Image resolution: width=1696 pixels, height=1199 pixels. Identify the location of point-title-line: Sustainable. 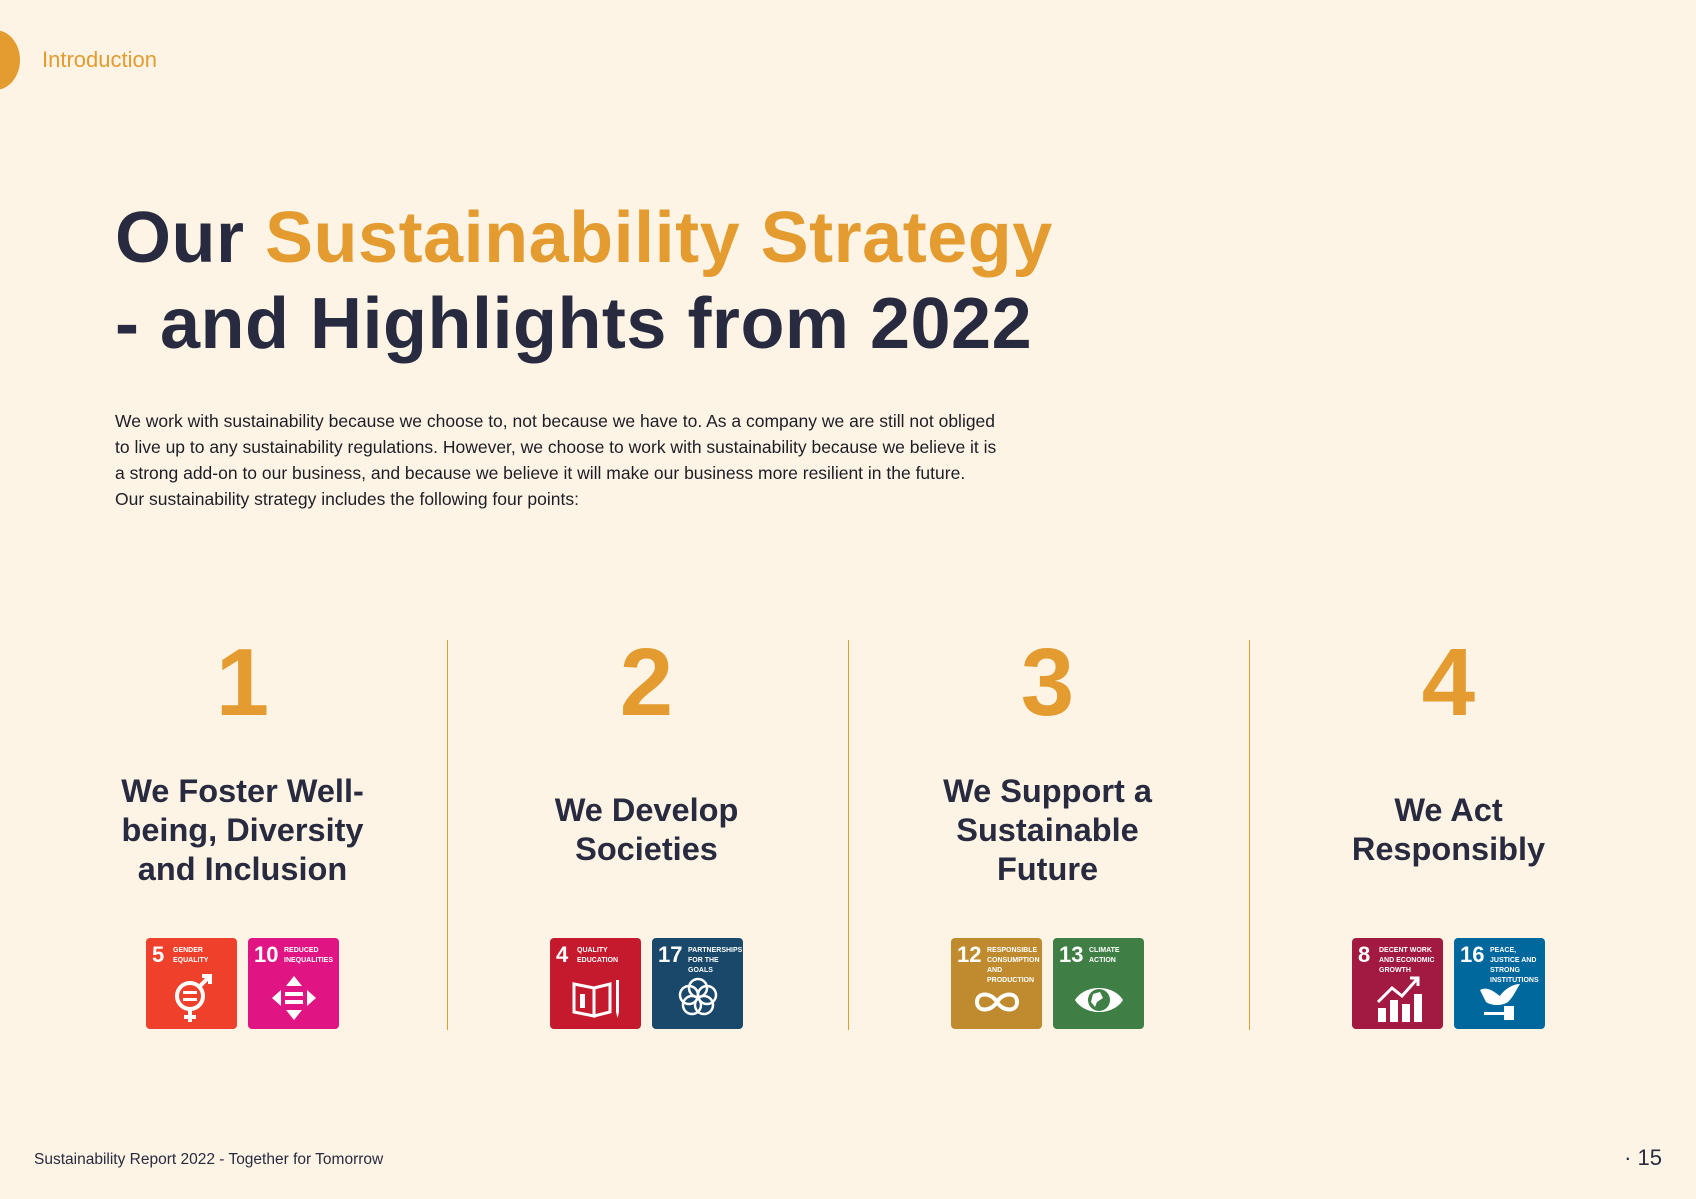
(1047, 829).